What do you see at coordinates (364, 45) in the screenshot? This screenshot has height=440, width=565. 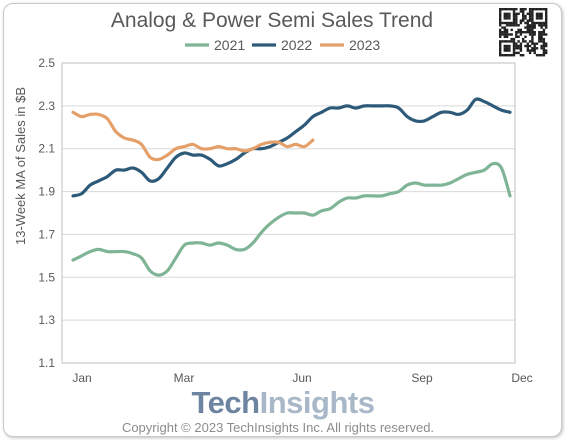 I see `legend-label-2023: 2023` at bounding box center [364, 45].